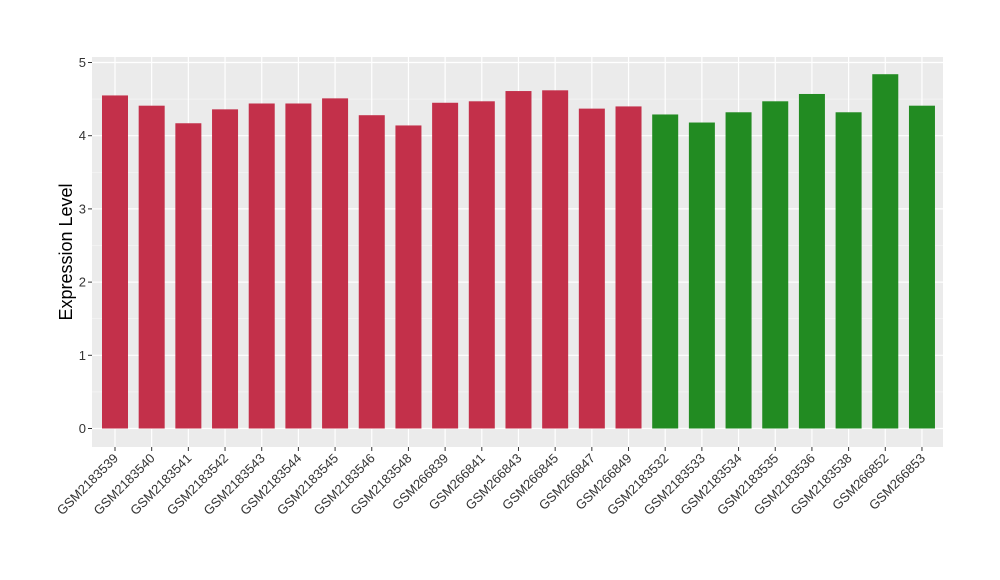  What do you see at coordinates (811, 261) in the screenshot?
I see `bar-GSM2183536` at bounding box center [811, 261].